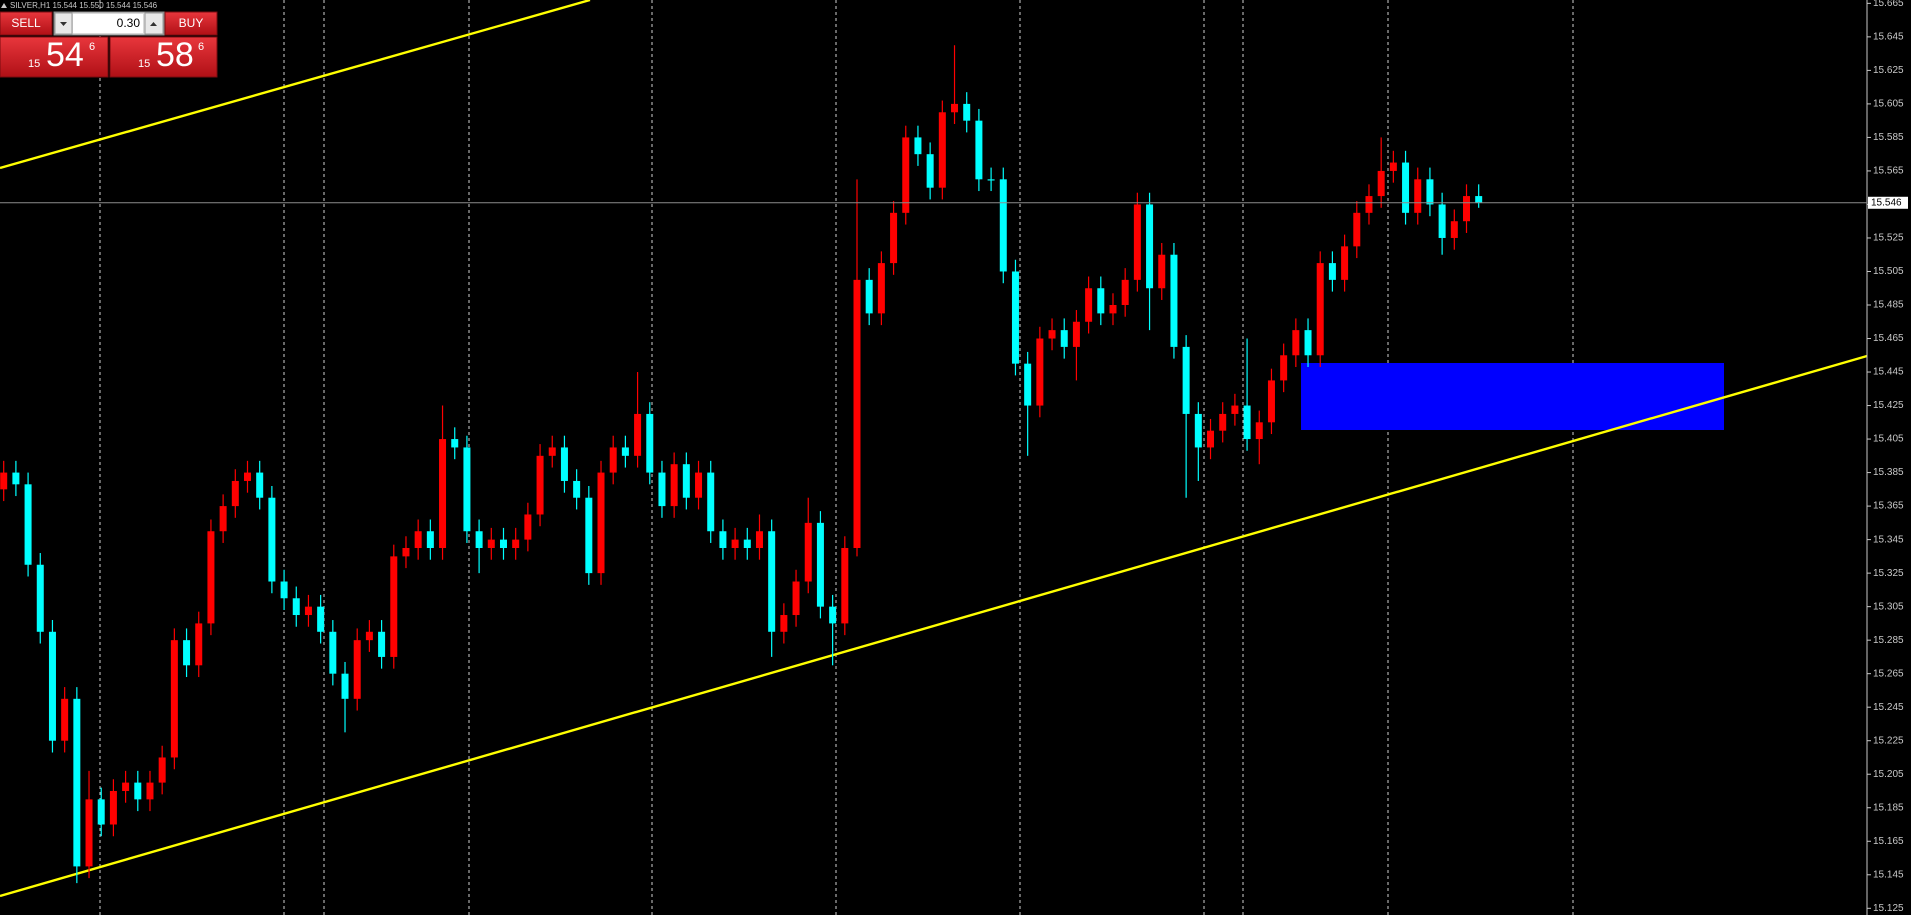 The height and width of the screenshot is (915, 1911). I want to click on y-tick-label: 15.505, so click(1888, 271).